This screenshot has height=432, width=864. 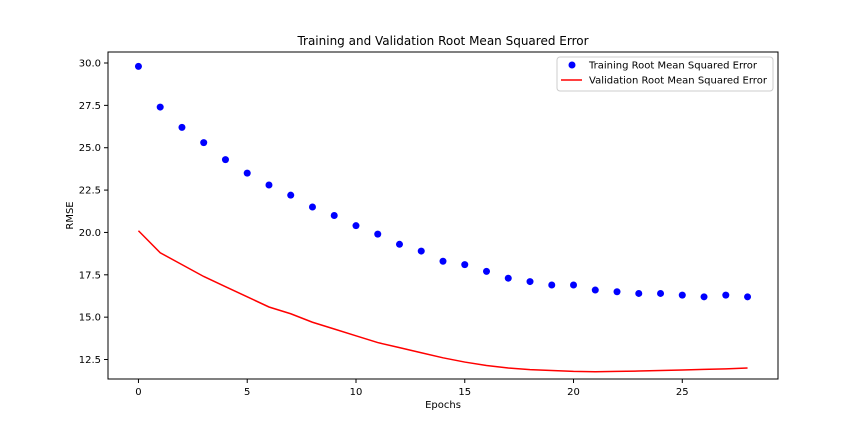 I want to click on legend-label-validation: Validation Root Mean Squared Error, so click(x=678, y=81).